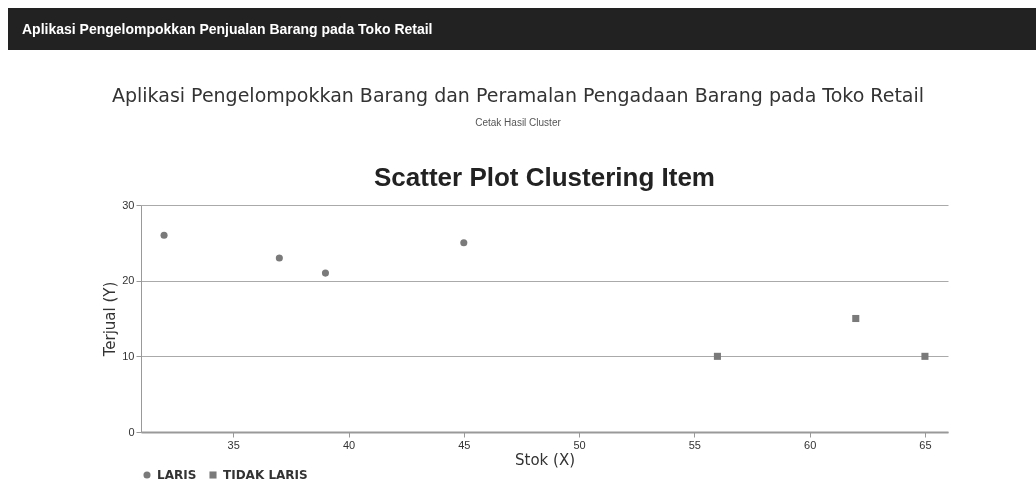  Describe the element at coordinates (128, 355) in the screenshot. I see `y-tick-label: 10` at that location.